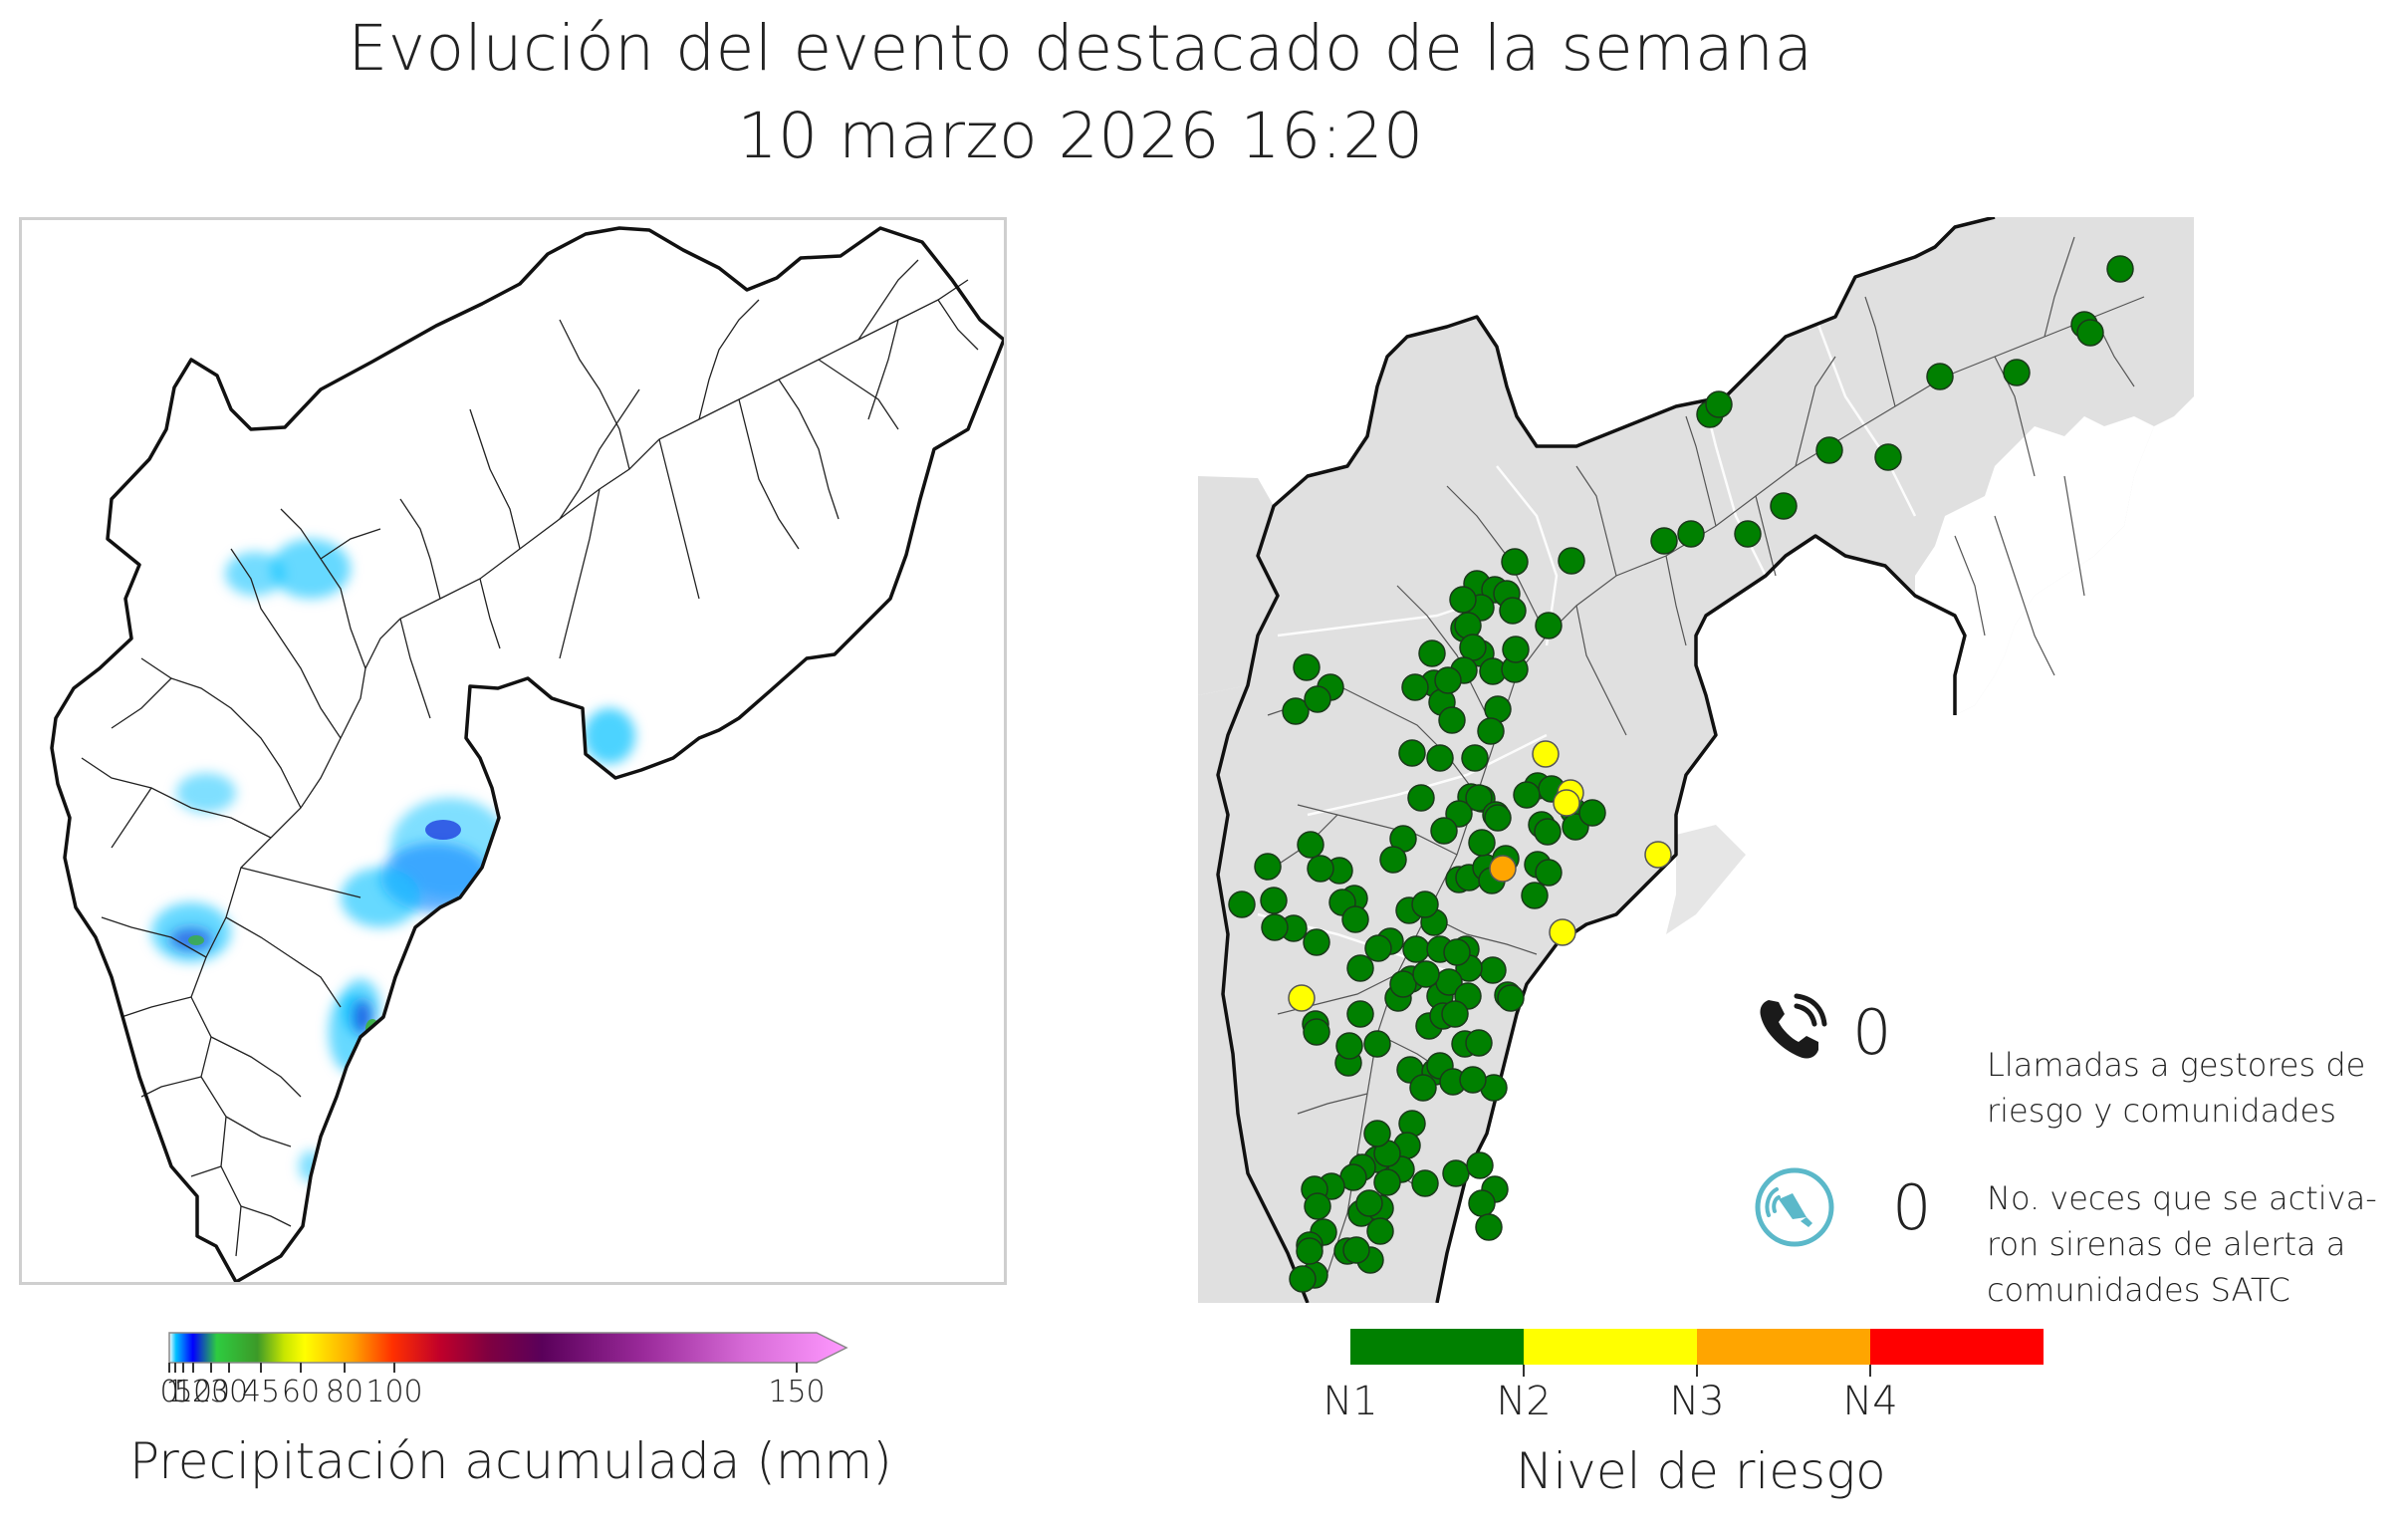  What do you see at coordinates (1794, 1207) in the screenshot?
I see `siren-speaker-icon` at bounding box center [1794, 1207].